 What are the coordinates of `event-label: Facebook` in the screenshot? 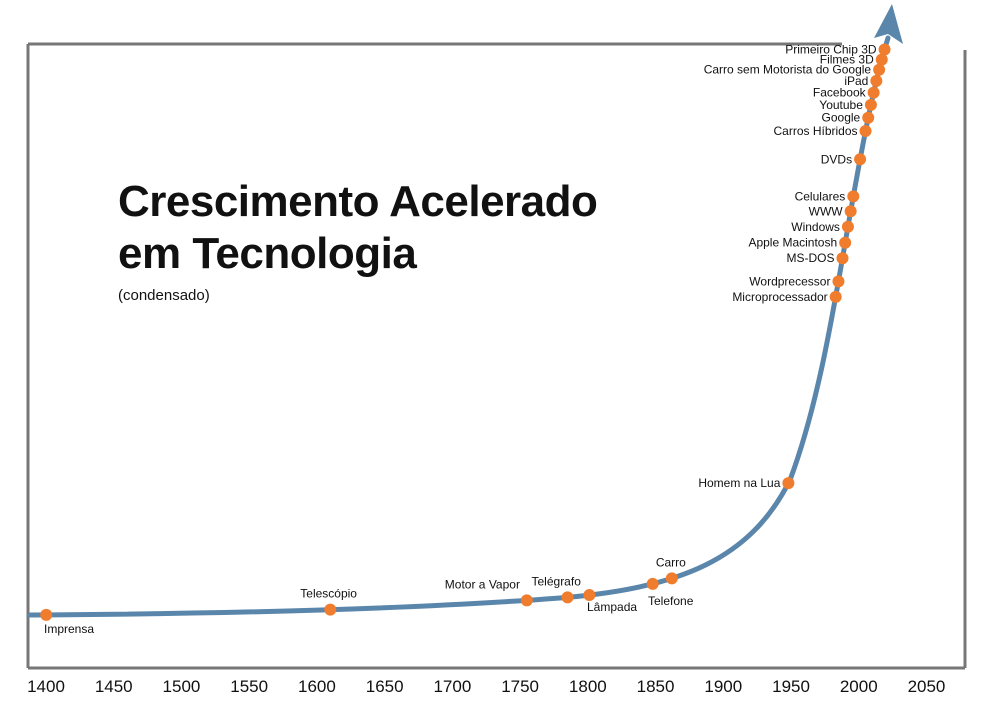 It's located at (840, 93).